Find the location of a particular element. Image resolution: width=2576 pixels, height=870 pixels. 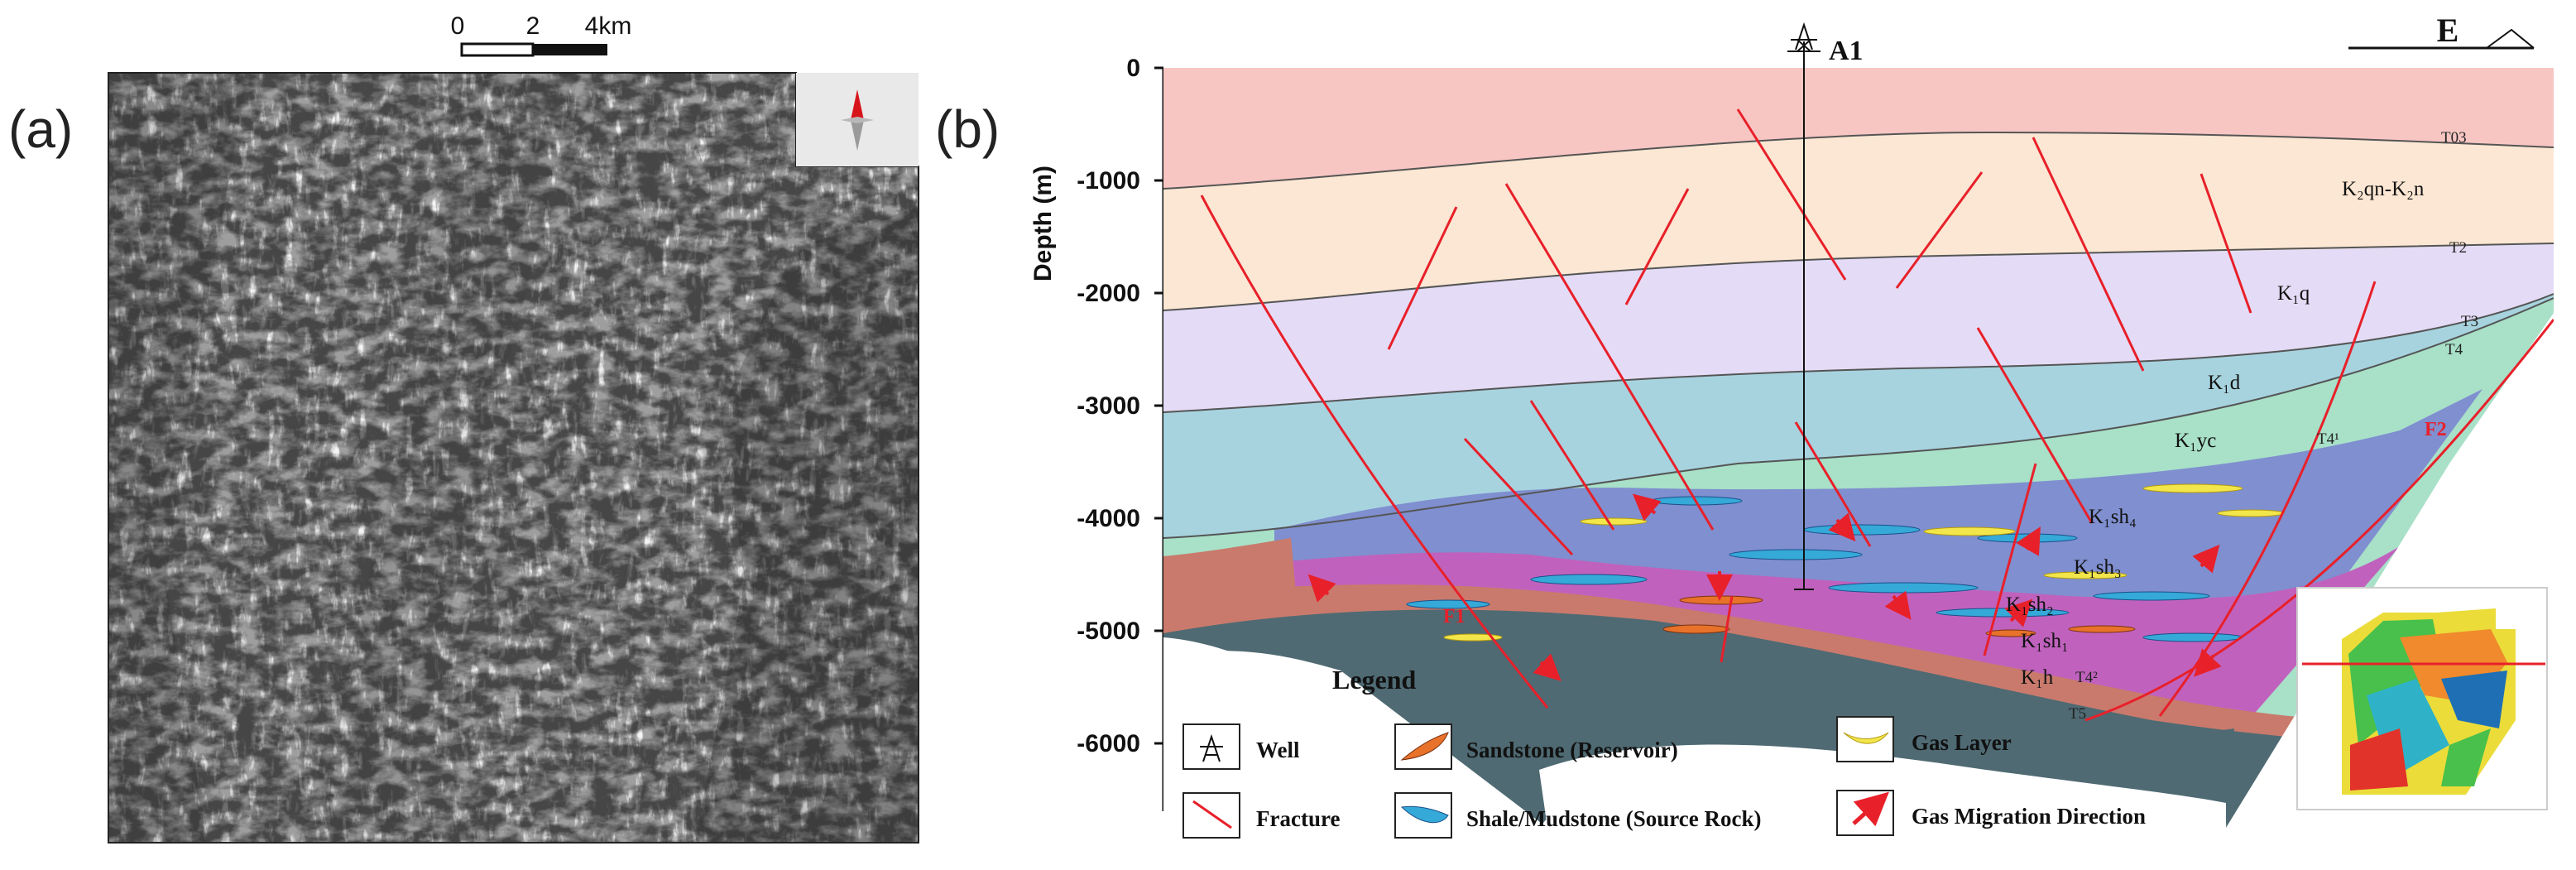

legend-gas-layer-icon is located at coordinates (1866, 738).